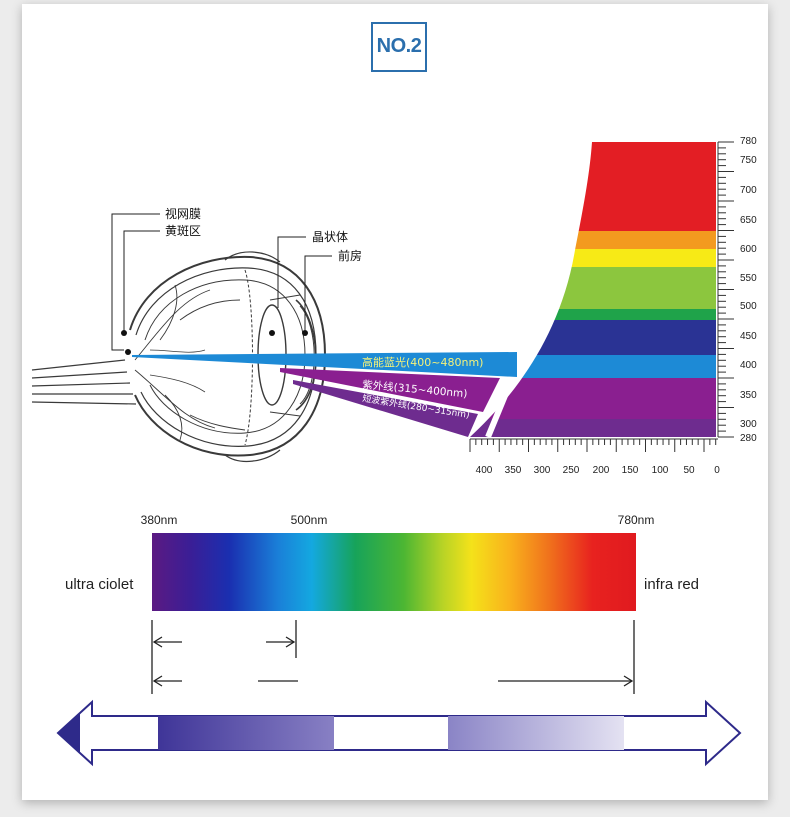  I want to click on right-tick-label: 350, so click(748, 395).